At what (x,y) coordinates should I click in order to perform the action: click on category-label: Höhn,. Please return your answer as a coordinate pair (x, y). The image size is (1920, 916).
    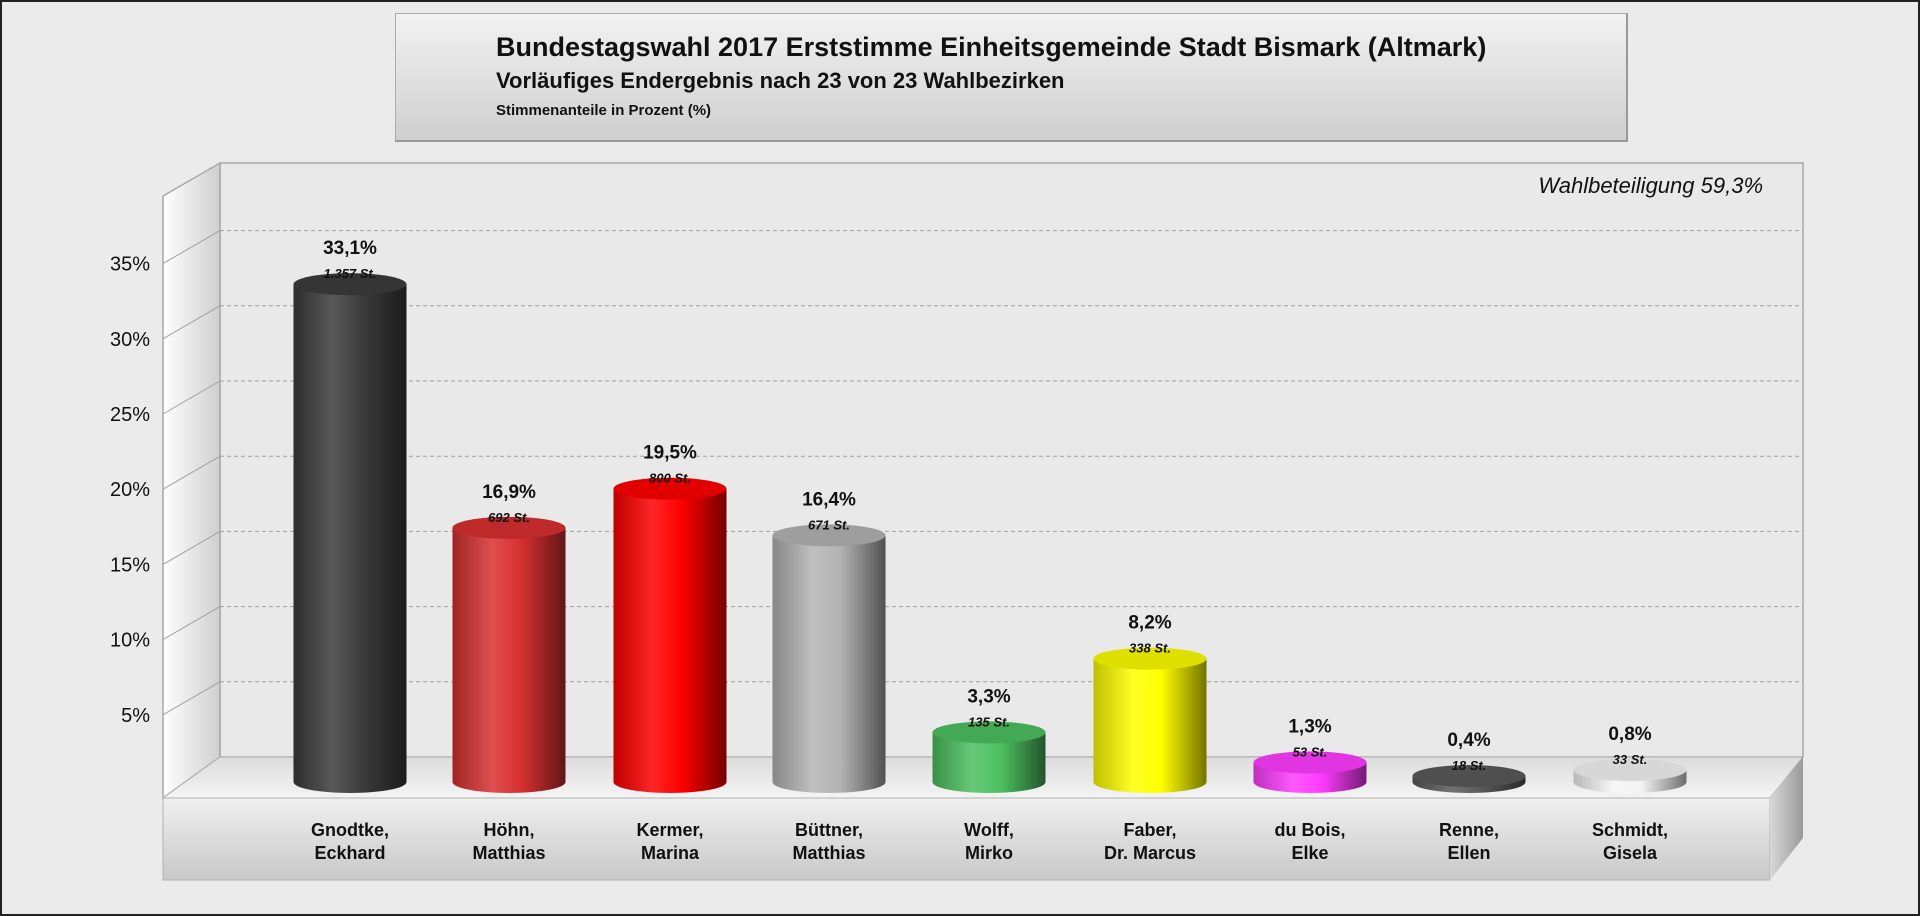
    Looking at the image, I should click on (509, 830).